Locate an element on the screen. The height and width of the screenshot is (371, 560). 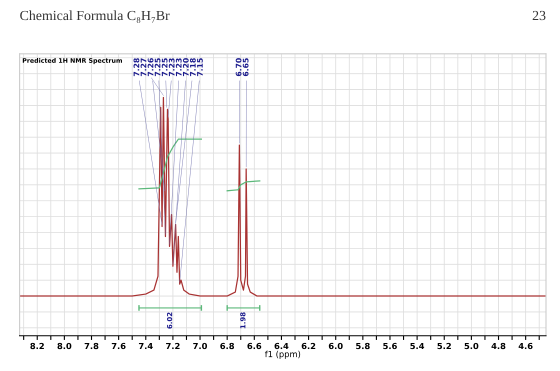
x-tick-label: 8.0 is located at coordinates (65, 346).